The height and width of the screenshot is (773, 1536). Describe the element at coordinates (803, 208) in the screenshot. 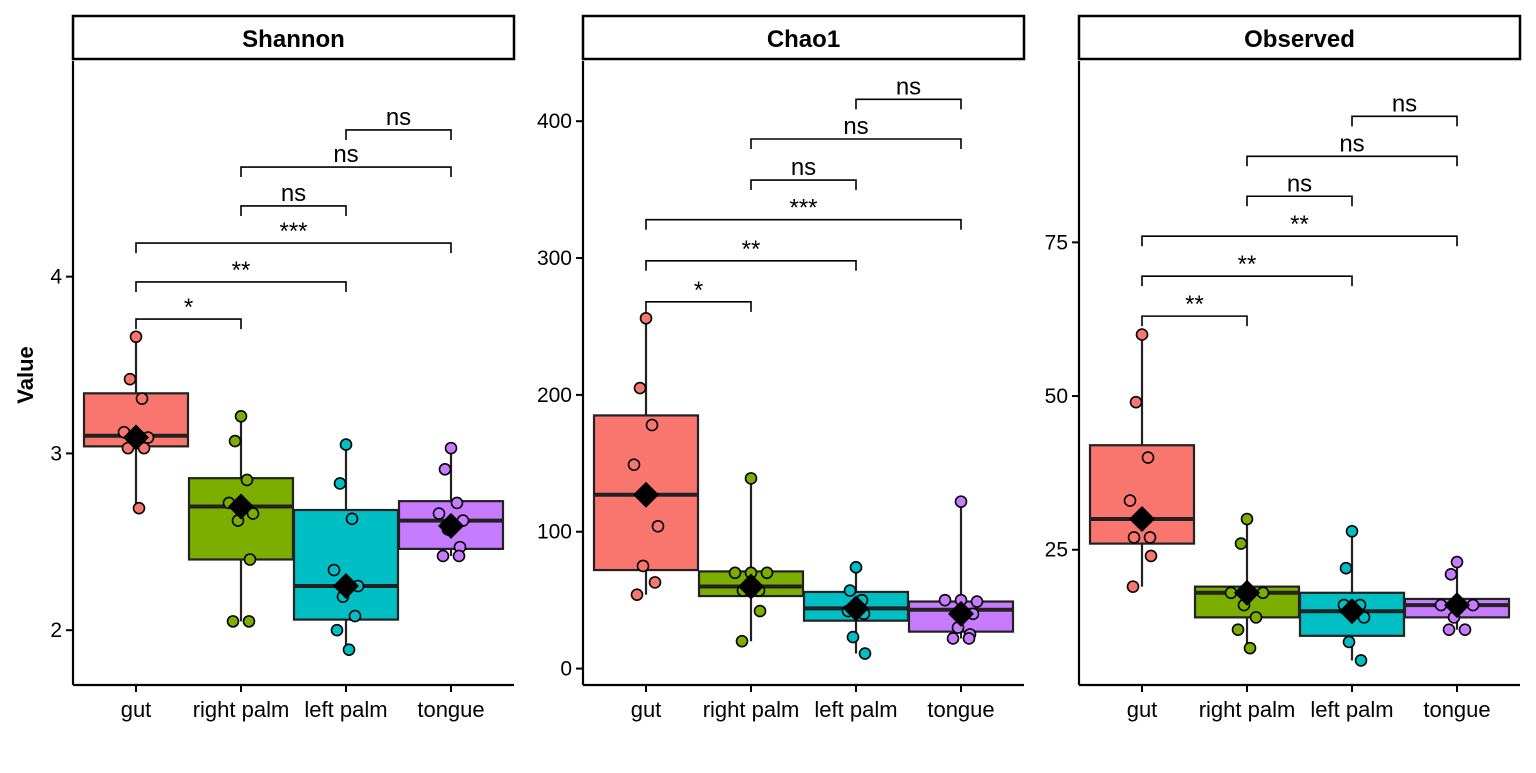

I see `chao1-sig-label: ***` at that location.